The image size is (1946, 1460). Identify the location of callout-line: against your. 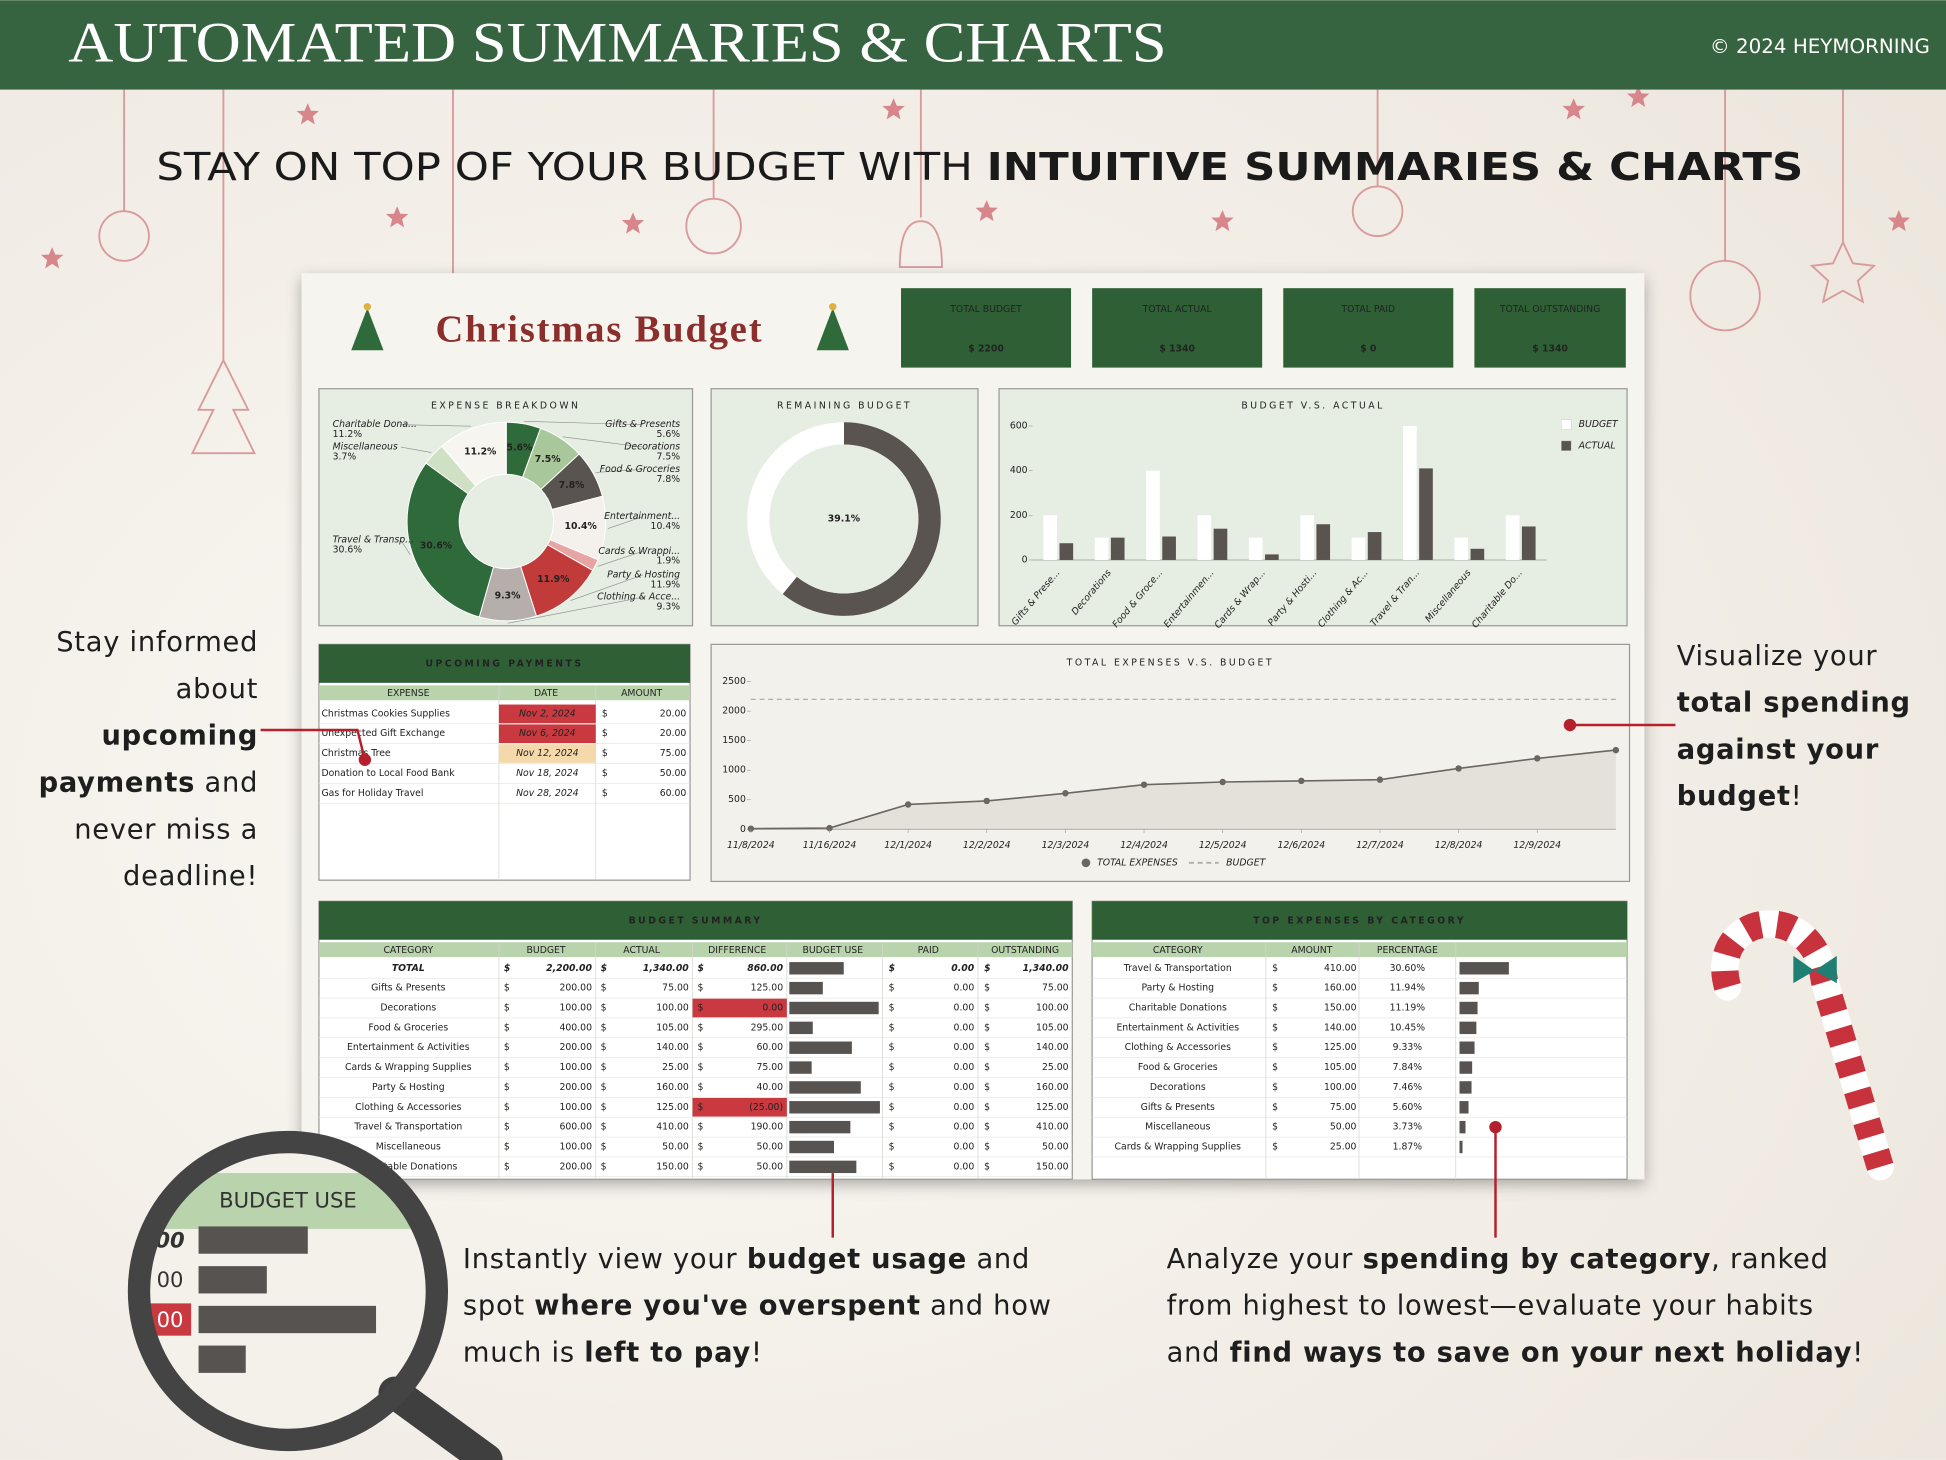
(1778, 749).